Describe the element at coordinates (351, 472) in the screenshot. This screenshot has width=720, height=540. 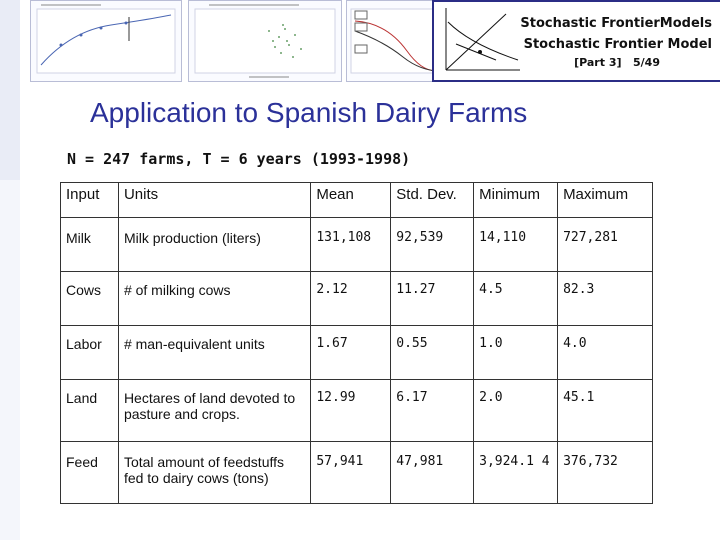
I see `cell-mean: 57,941` at that location.